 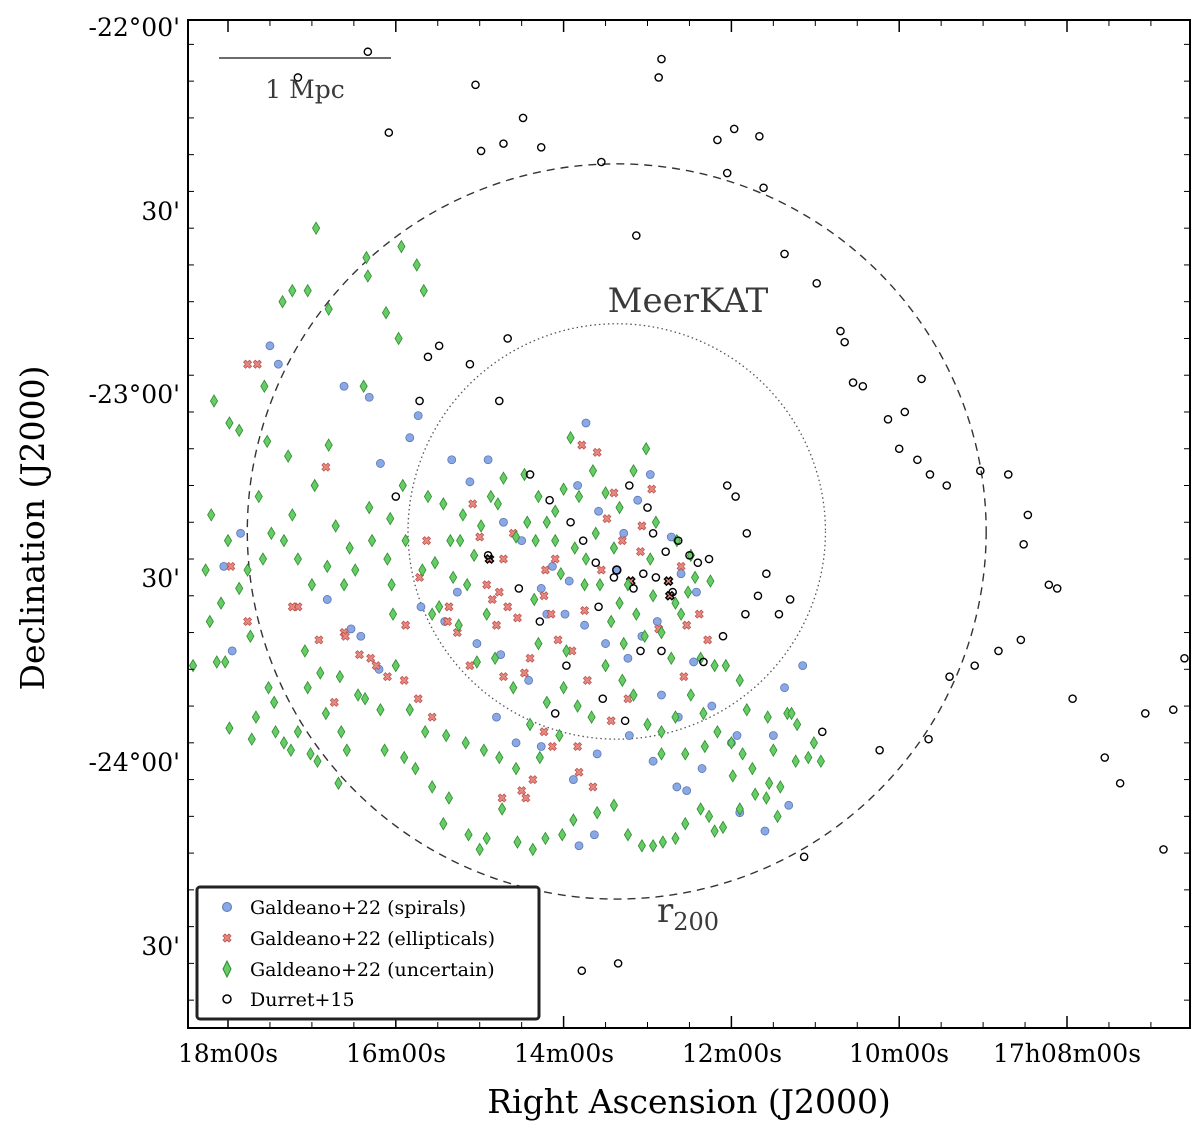 What do you see at coordinates (302, 1000) in the screenshot?
I see `legend-label-durret: Durret+15` at bounding box center [302, 1000].